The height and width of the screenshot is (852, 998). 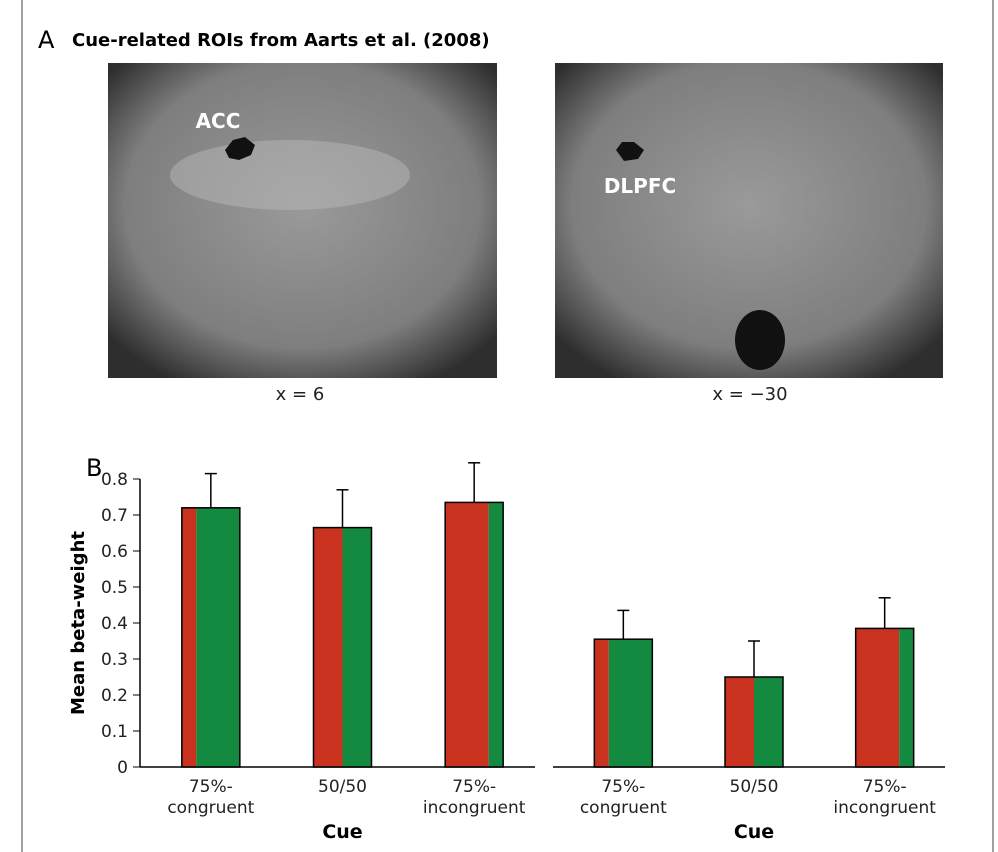 What do you see at coordinates (640, 186) in the screenshot?
I see `roi-label: DLPFC` at bounding box center [640, 186].